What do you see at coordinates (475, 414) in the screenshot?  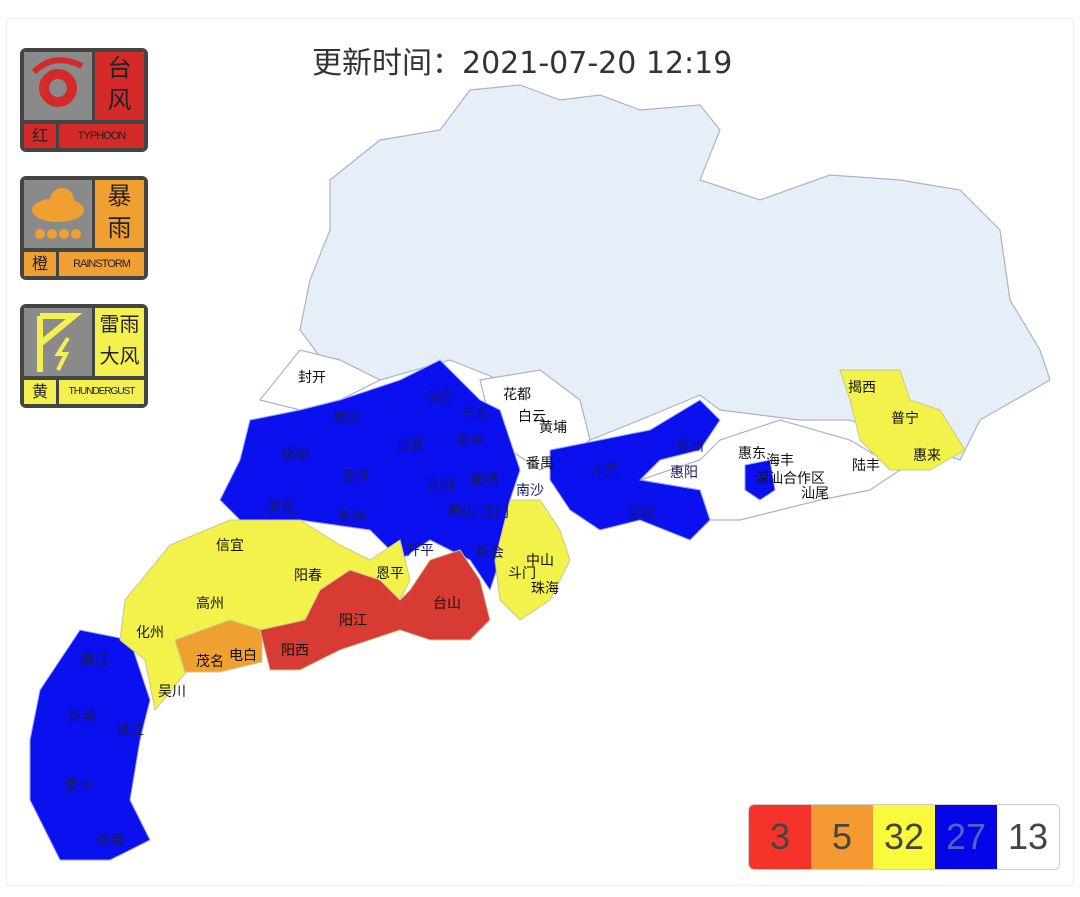 I see `map-label-blue: 三水` at bounding box center [475, 414].